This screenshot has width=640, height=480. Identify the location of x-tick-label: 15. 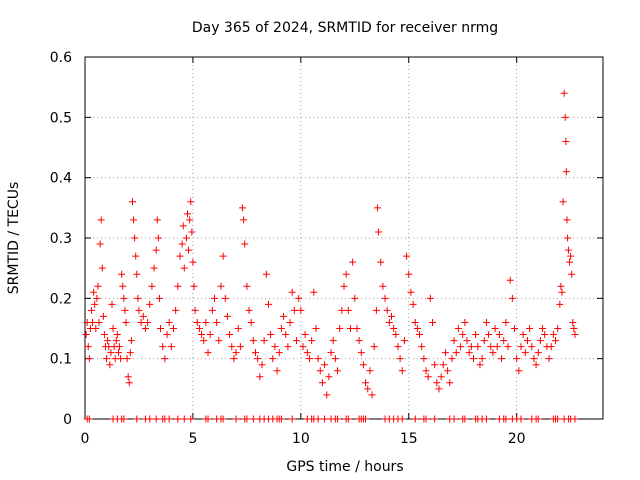
(409, 439).